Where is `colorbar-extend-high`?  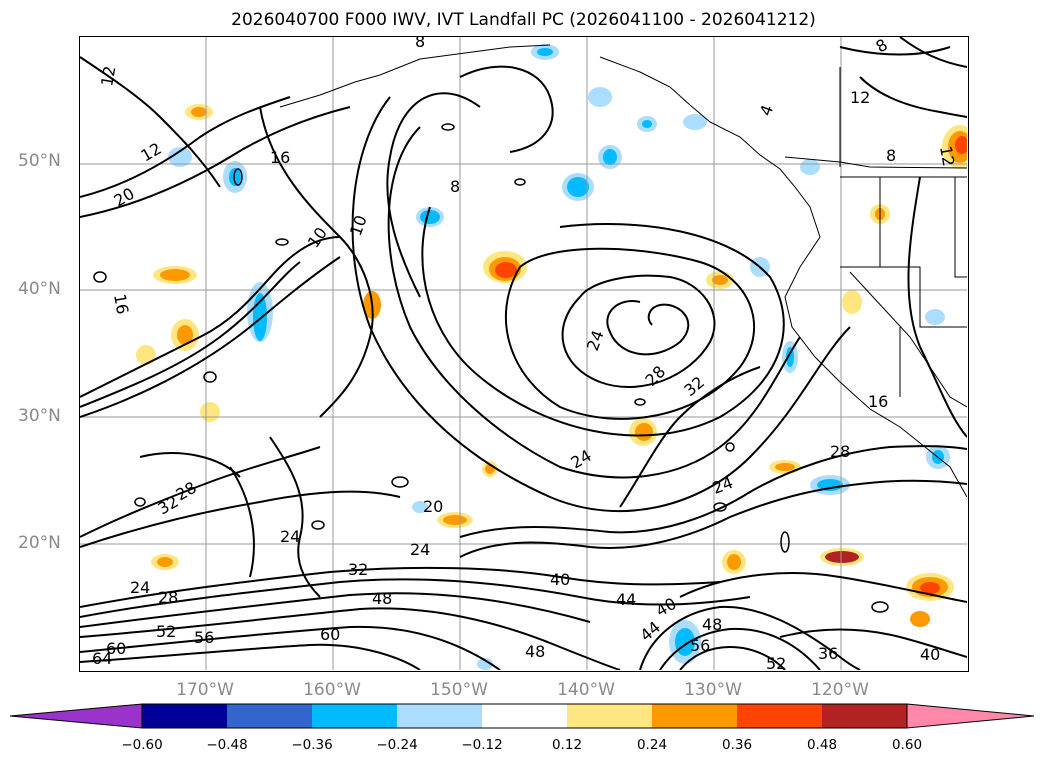 colorbar-extend-high is located at coordinates (970, 716).